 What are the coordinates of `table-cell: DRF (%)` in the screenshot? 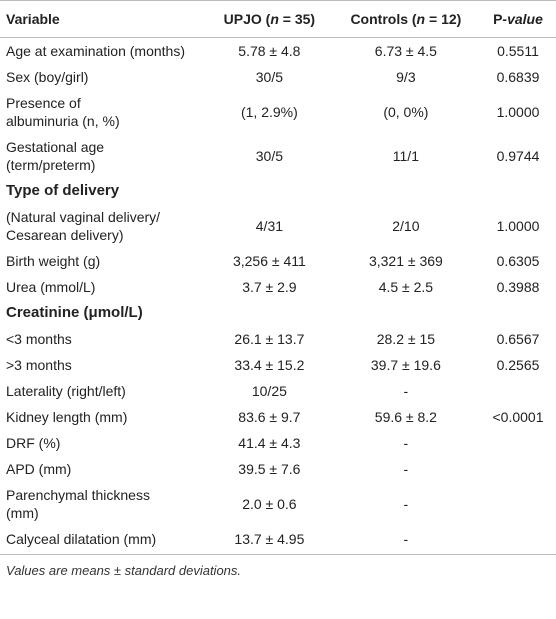 It's located at (33, 443).